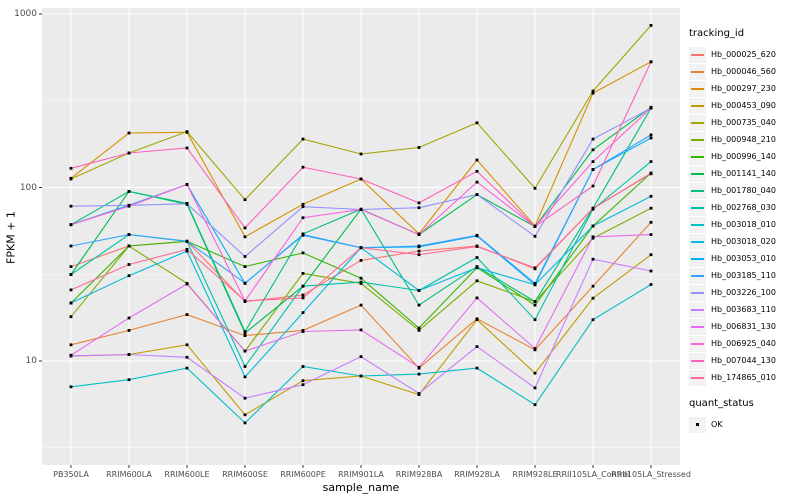  Describe the element at coordinates (743, 343) in the screenshot. I see `legend-item-label: Hb_006925_040` at that location.